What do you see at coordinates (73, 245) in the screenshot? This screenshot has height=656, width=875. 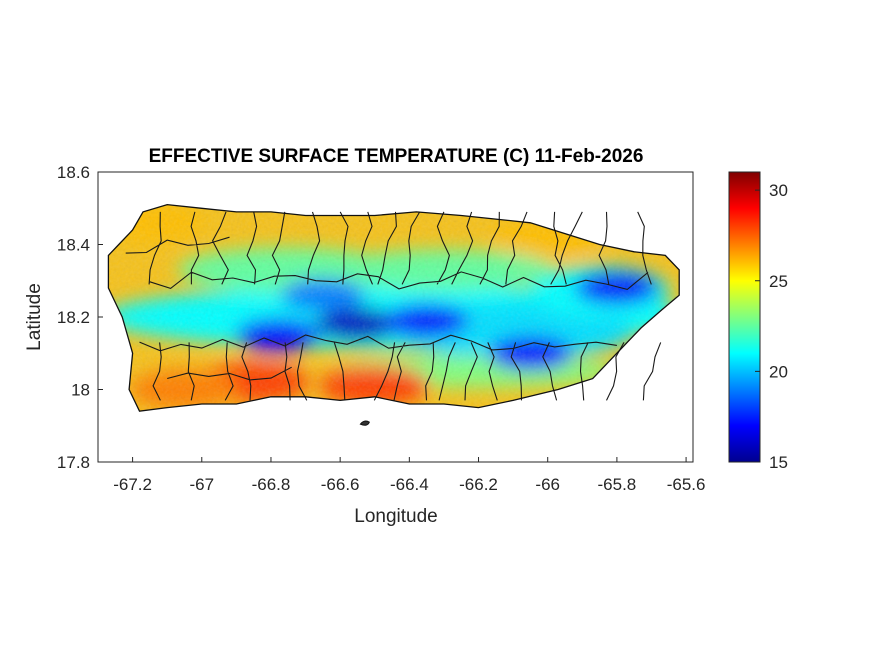 I see `y-tick-label: 18.4` at bounding box center [73, 245].